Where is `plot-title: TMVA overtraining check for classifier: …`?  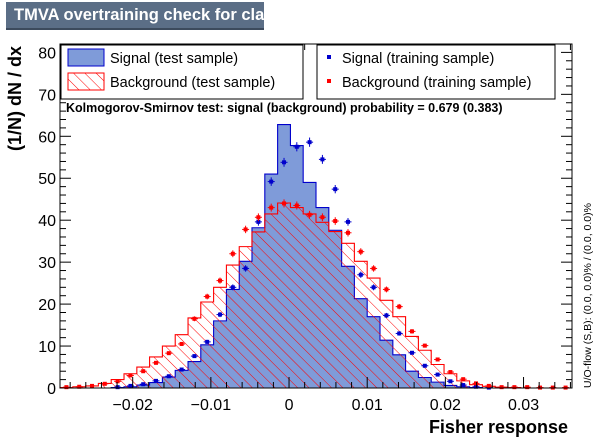 plot-title: TMVA overtraining check for classifier: … is located at coordinates (193, 15).